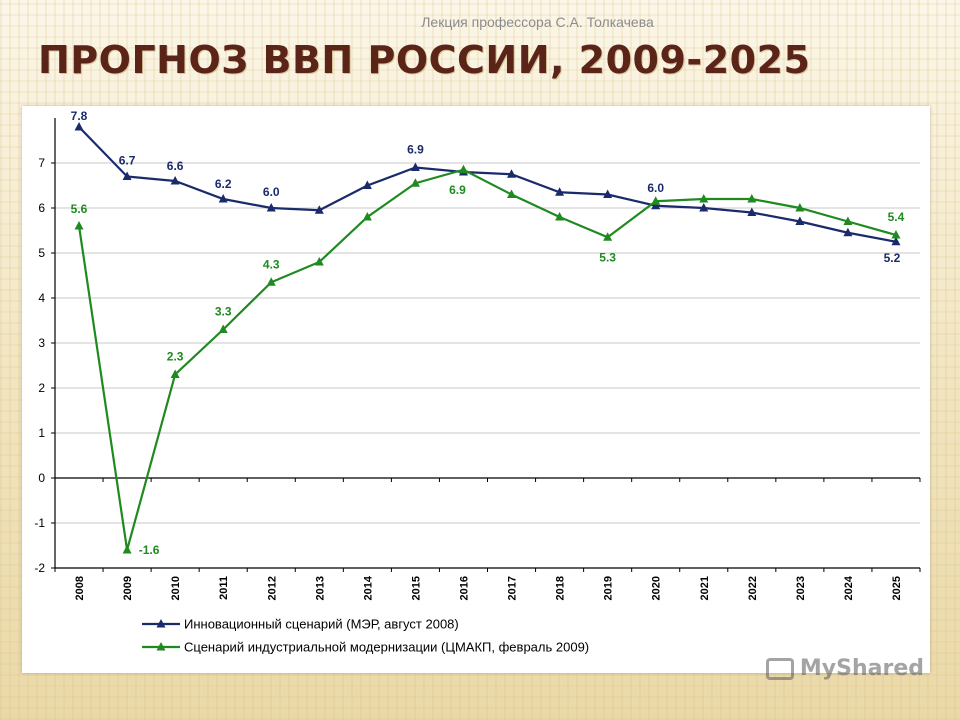 This screenshot has height=720, width=960. I want to click on y-tick-label: 7, so click(41, 163).